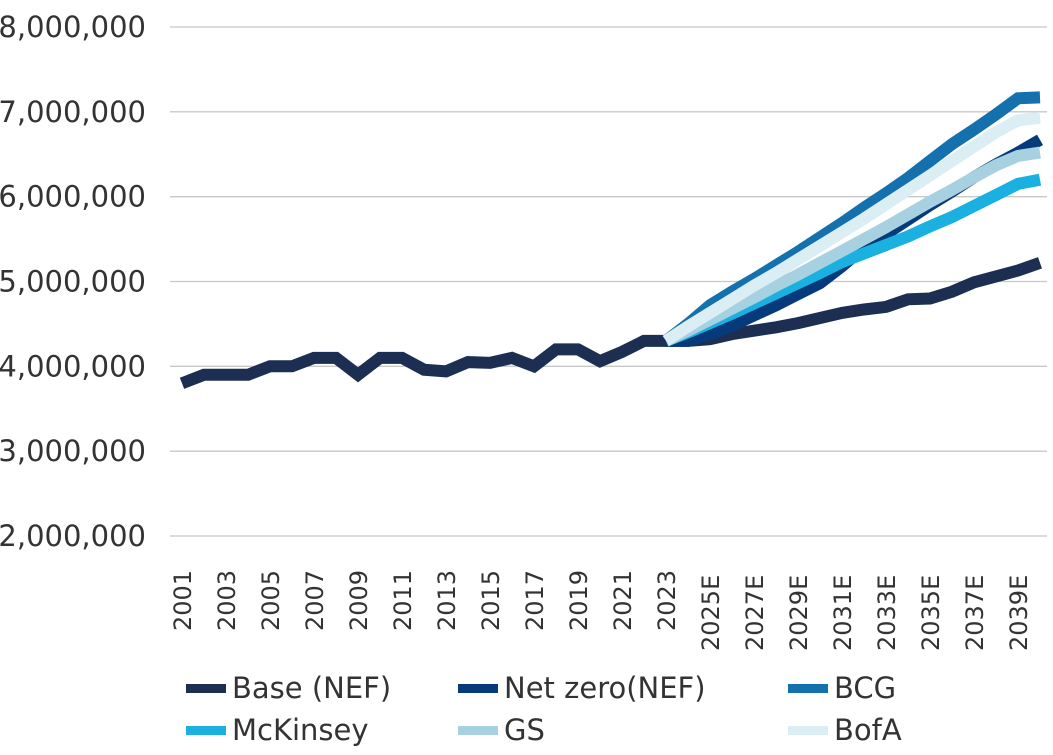  What do you see at coordinates (312, 688) in the screenshot?
I see `legend-label: Base (NEF)` at bounding box center [312, 688].